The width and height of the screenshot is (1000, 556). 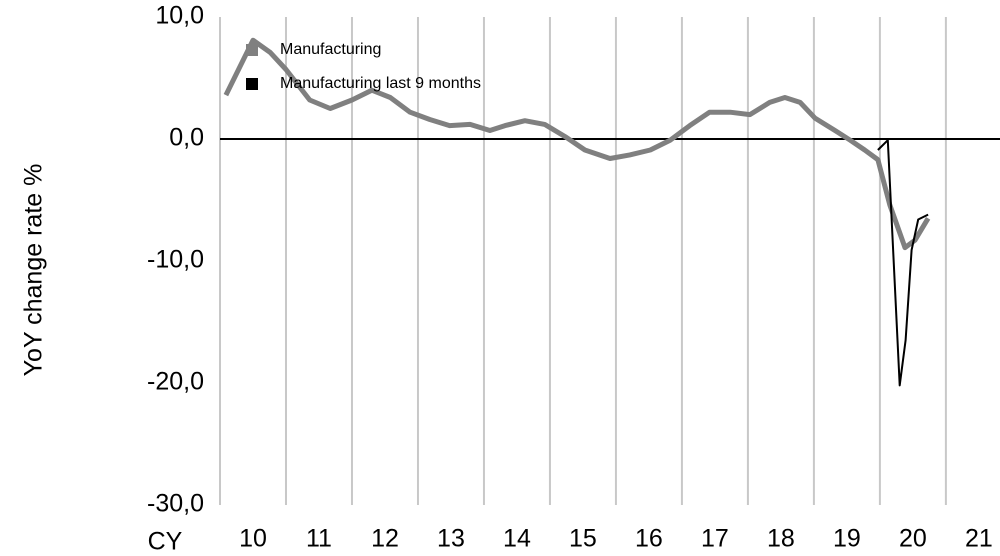 I want to click on x-tick-label: 21, so click(x=979, y=539).